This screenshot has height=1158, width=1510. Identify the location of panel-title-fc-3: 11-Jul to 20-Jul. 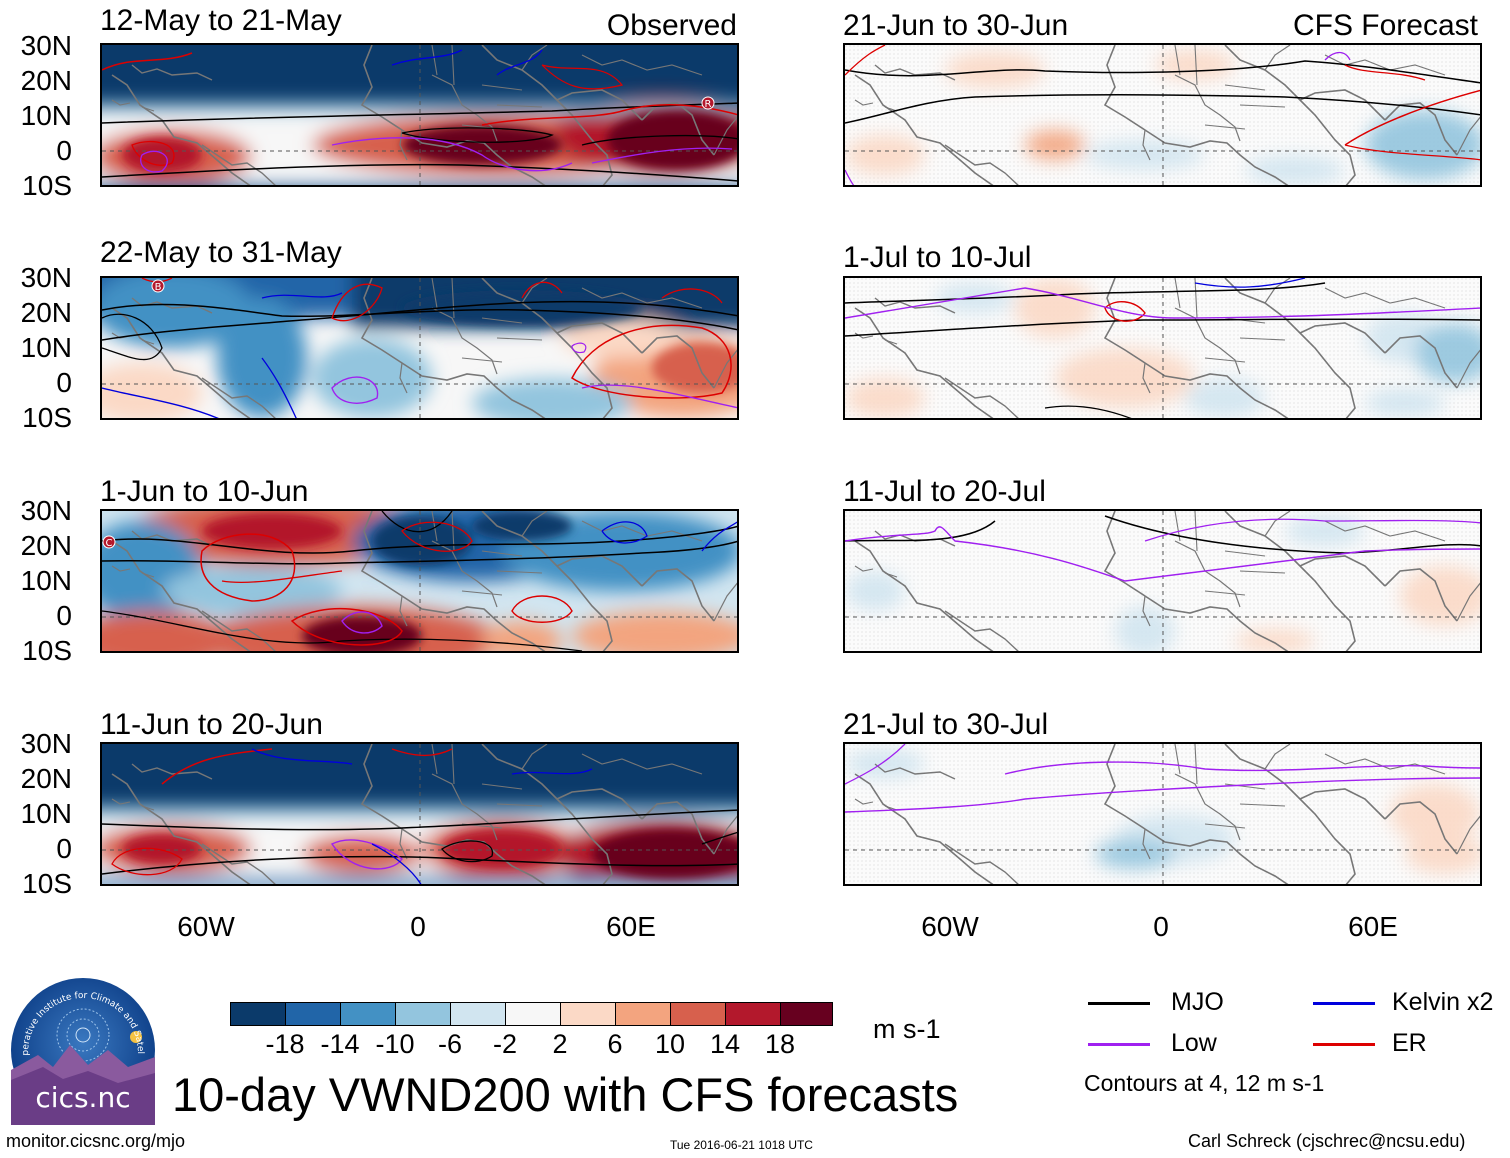
(944, 491).